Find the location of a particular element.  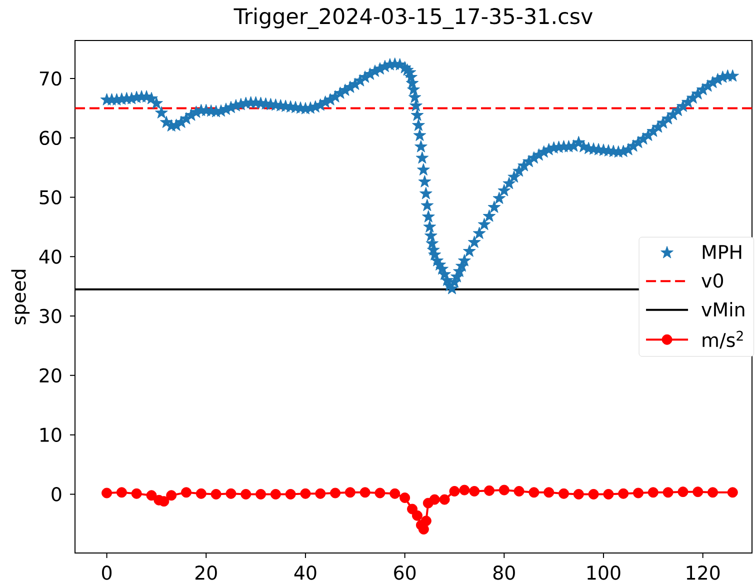

x-tick-label: 60 is located at coordinates (405, 573).